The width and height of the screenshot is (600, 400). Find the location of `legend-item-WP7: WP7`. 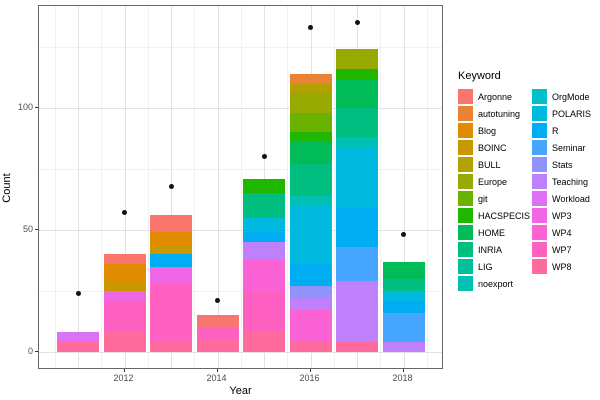

legend-item-WP7: WP7 is located at coordinates (566, 249).